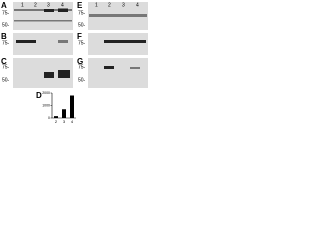 The width and height of the screenshot is (320, 240). I want to click on x-tick-label: 3, so click(64, 121).